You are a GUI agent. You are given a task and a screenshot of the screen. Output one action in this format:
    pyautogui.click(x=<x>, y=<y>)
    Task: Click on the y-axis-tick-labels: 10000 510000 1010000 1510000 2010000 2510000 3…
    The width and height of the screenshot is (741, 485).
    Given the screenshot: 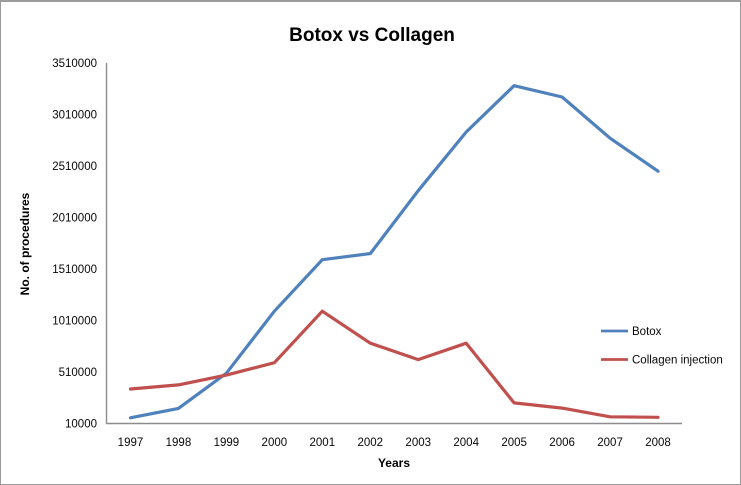 What is the action you would take?
    pyautogui.click(x=74, y=244)
    